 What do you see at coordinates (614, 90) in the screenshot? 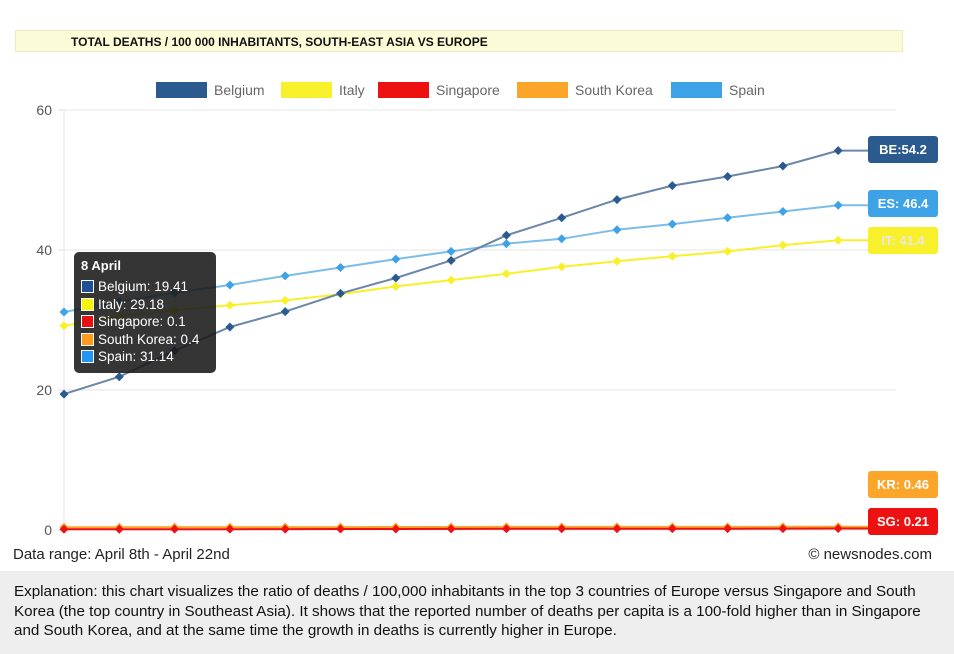
I see `legend-label: South Korea` at bounding box center [614, 90].